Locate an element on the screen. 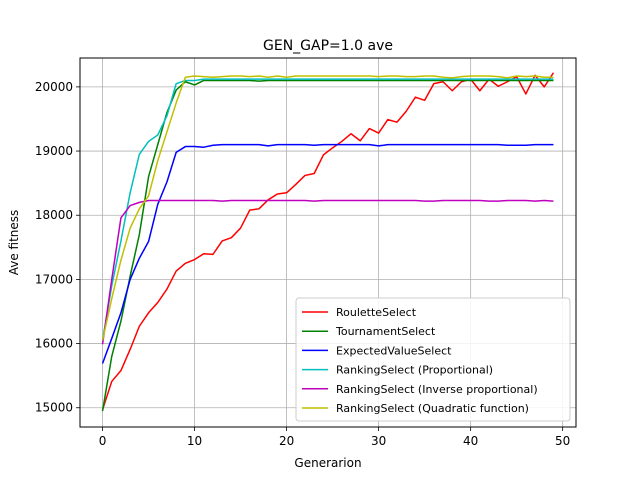 Image resolution: width=640 pixels, height=480 pixels. x-axis-label: Generarion is located at coordinates (327, 463).